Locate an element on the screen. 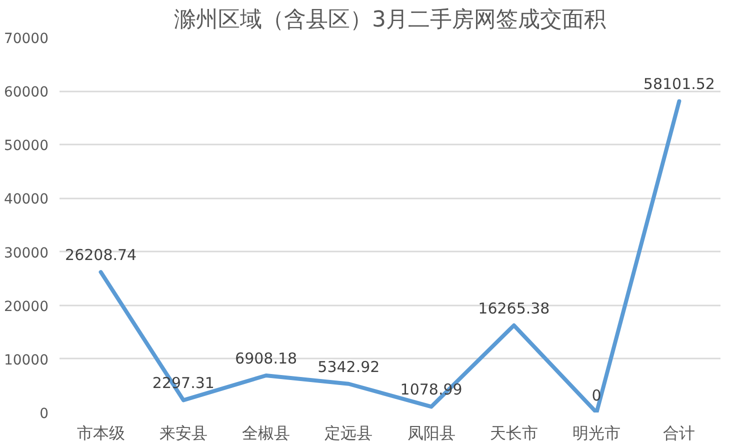  x-tick-label: 凤阳县 is located at coordinates (431, 433).